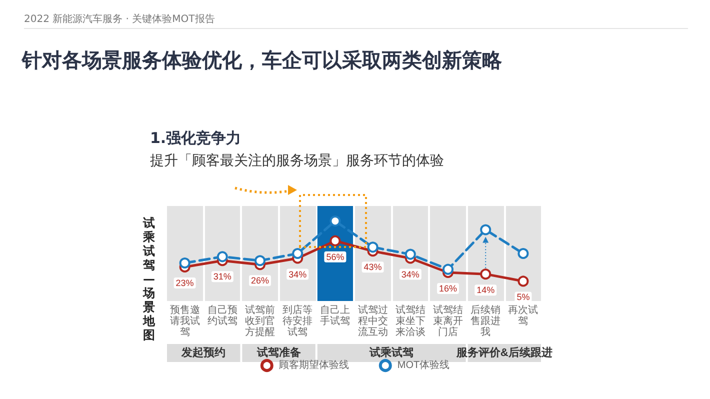  Describe the element at coordinates (485, 321) in the screenshot. I see `x-tick-label: 后续销售跟进我` at that location.